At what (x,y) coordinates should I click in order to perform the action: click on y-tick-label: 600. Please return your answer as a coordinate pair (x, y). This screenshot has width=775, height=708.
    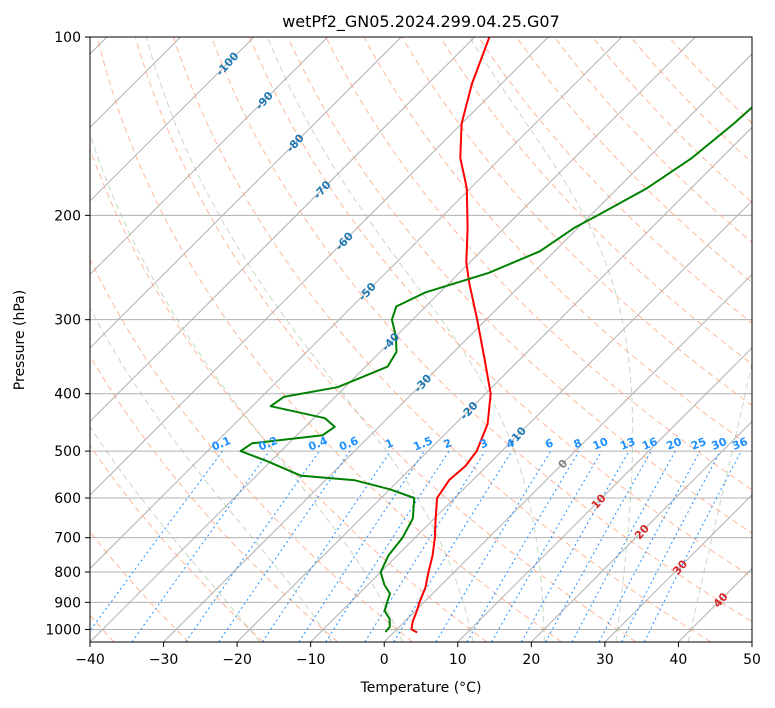
    Looking at the image, I should click on (67, 499).